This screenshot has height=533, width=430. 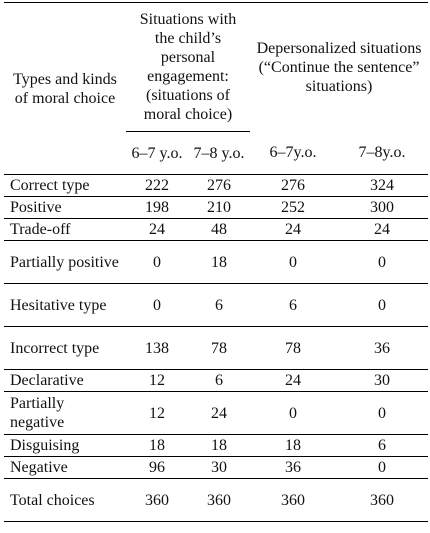 What do you see at coordinates (65, 445) in the screenshot?
I see `row-label: Disguising` at bounding box center [65, 445].